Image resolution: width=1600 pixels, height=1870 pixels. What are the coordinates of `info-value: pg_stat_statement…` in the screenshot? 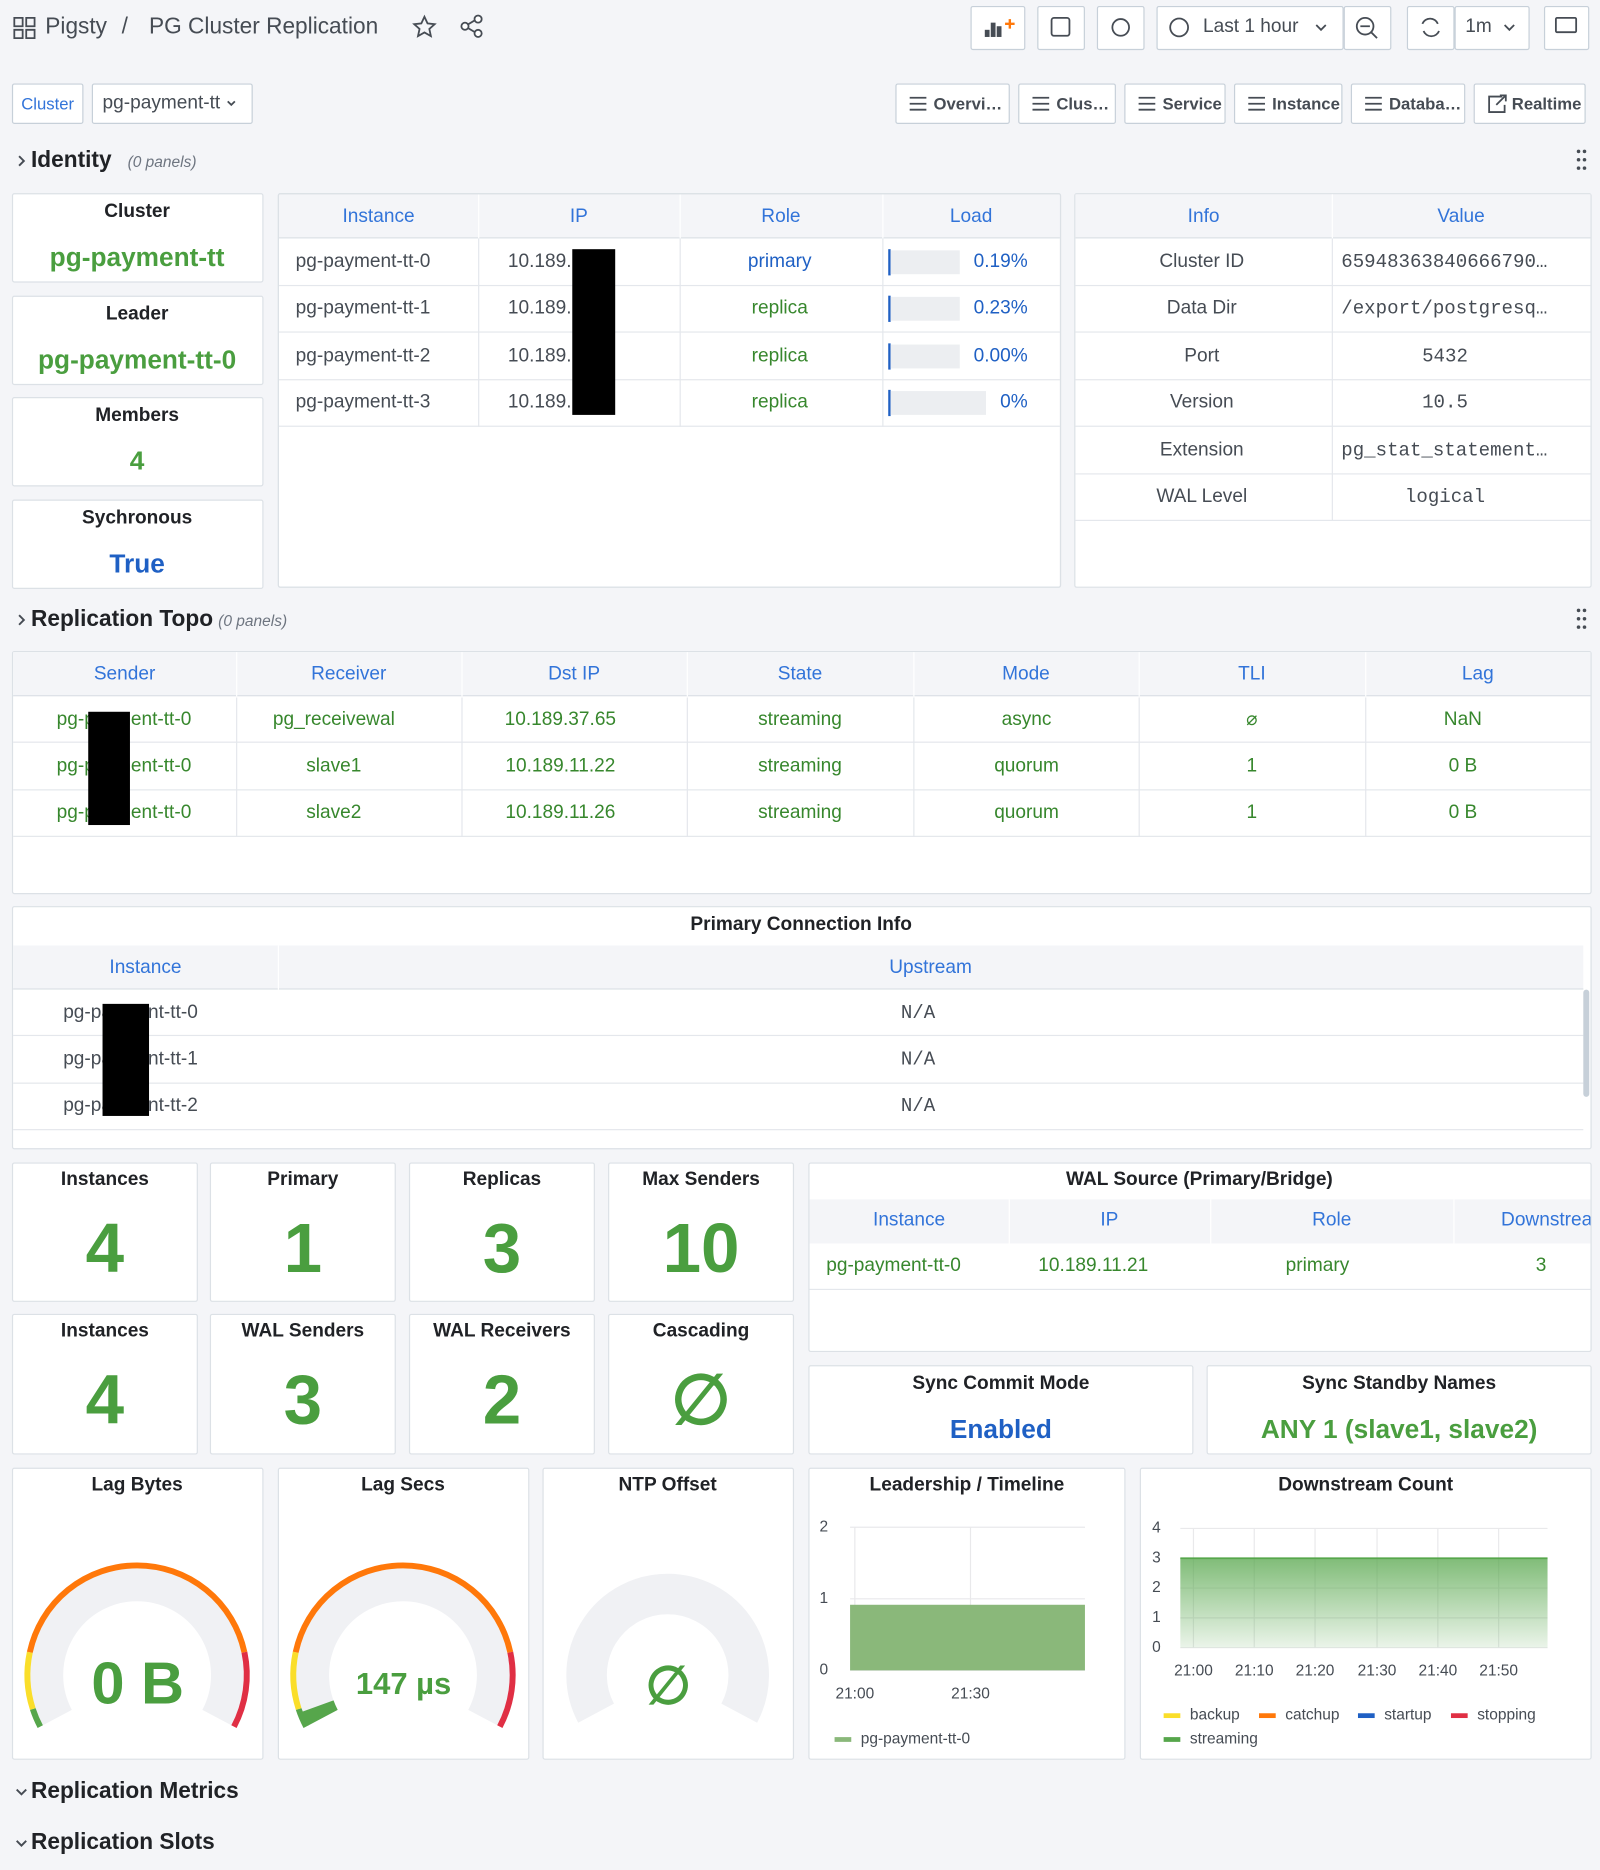 It's located at (1444, 450).